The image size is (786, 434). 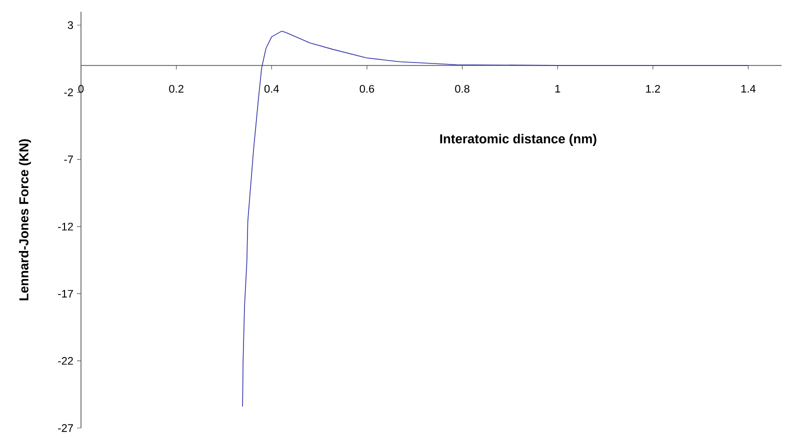 I want to click on y-tick-label: -7, so click(x=68, y=160).